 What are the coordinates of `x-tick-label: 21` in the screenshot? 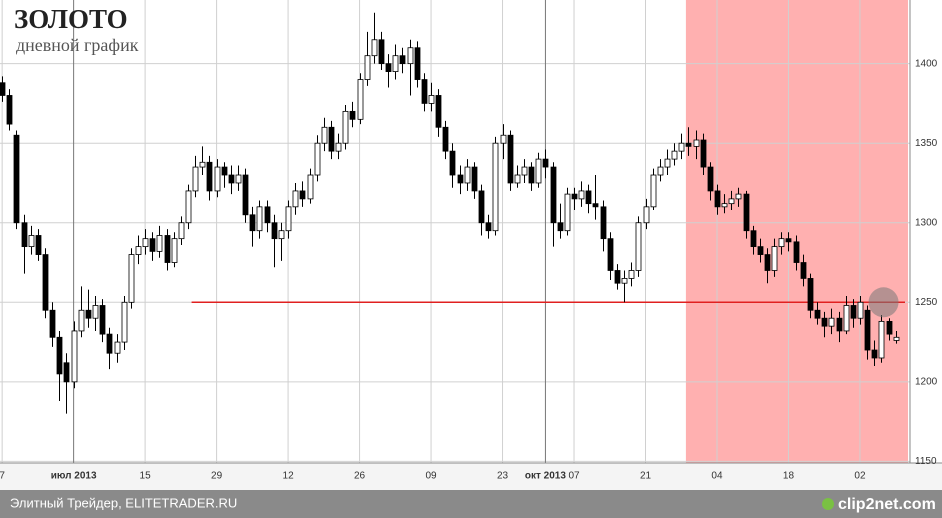 It's located at (646, 476).